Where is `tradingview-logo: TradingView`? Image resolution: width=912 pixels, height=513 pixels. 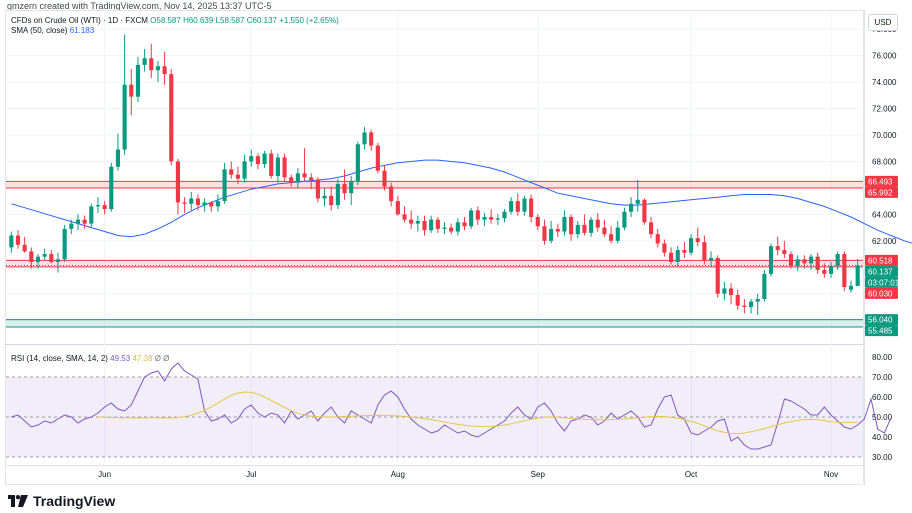 tradingview-logo: TradingView is located at coordinates (61, 501).